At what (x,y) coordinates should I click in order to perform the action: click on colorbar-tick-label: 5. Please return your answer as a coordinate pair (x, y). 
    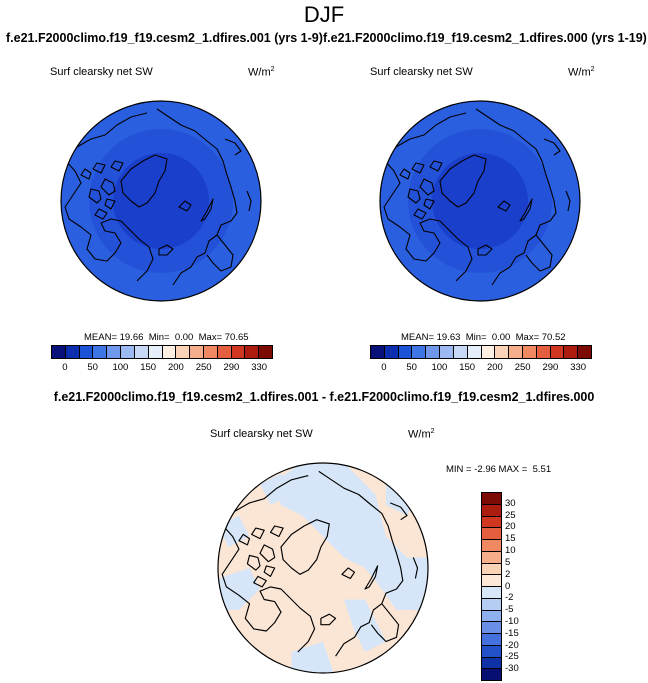
    Looking at the image, I should click on (508, 562).